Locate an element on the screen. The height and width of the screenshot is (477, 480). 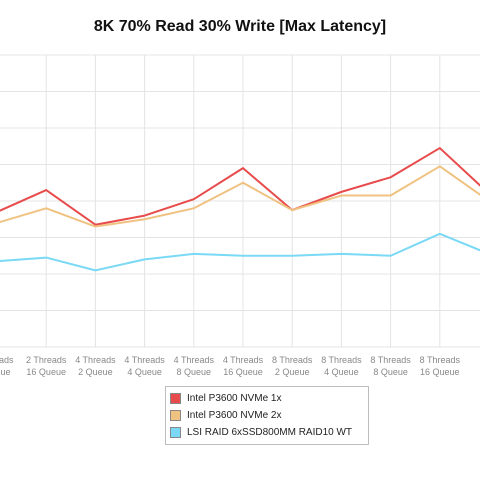
legend-item-nvme-1x: Intel P3600 NVMe 1x is located at coordinates (267, 398).